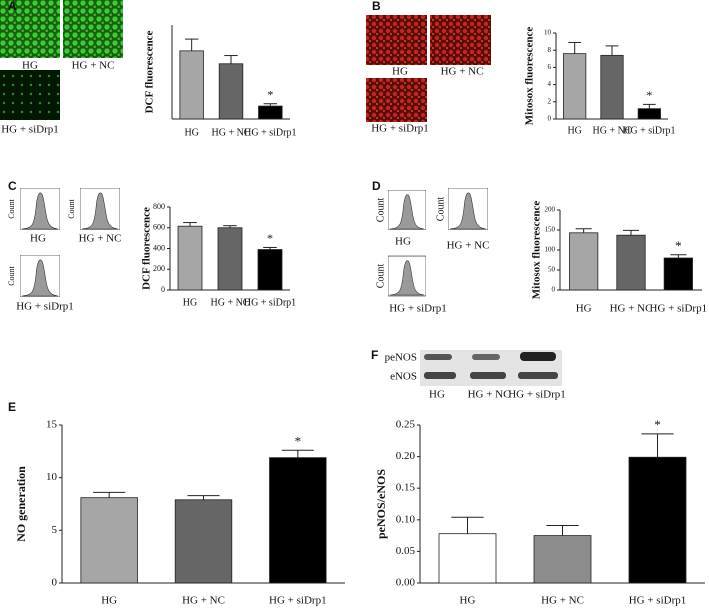 Image resolution: width=709 pixels, height=609 pixels. I want to click on y-tick-label: 200, so click(159, 268).